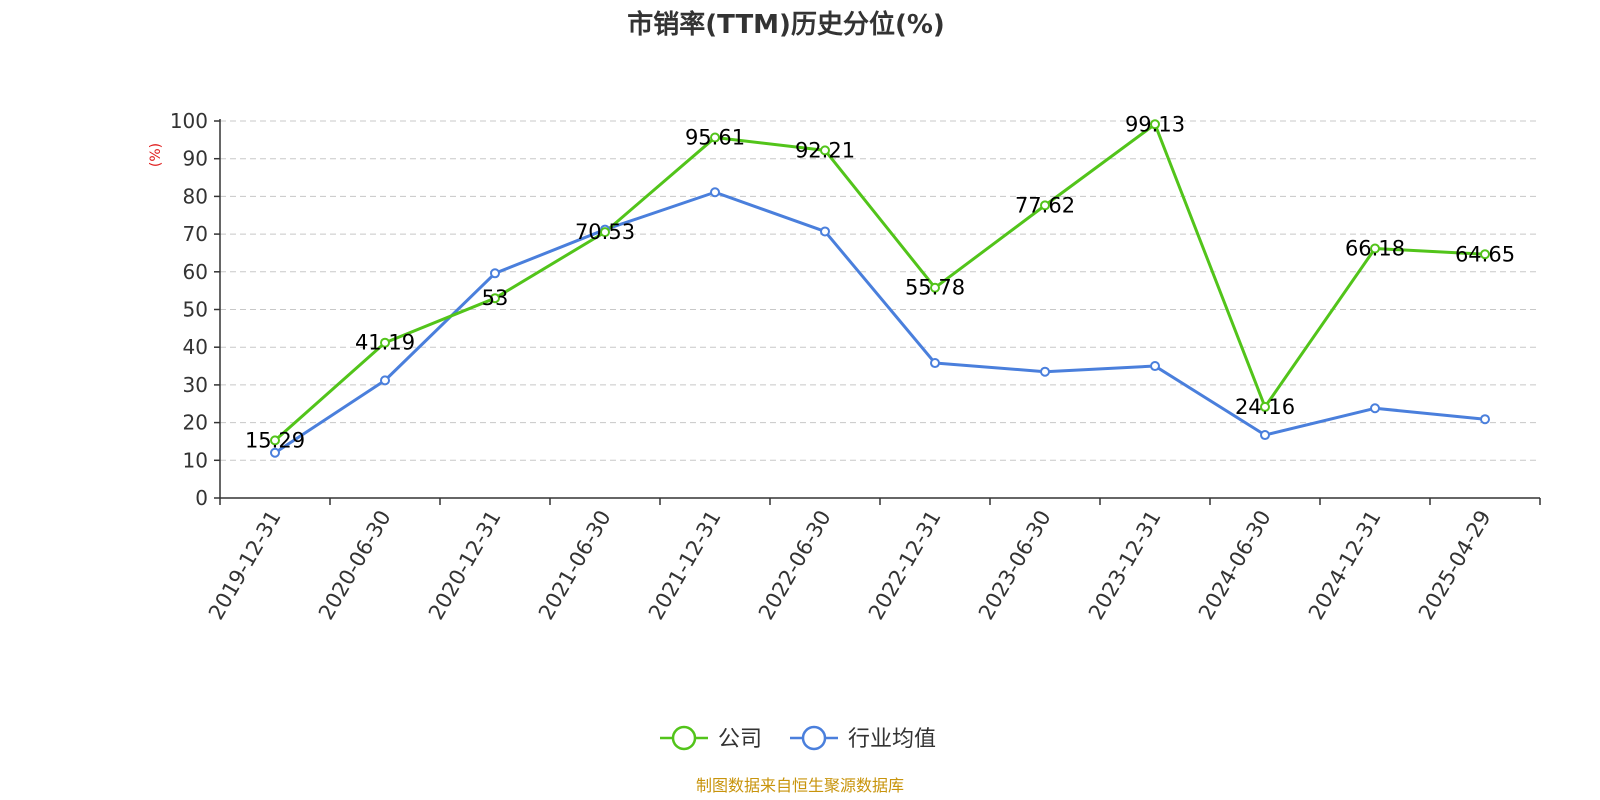 The image size is (1600, 800). What do you see at coordinates (465, 565) in the screenshot?
I see `x-tick-label: 2020-12-31` at bounding box center [465, 565].